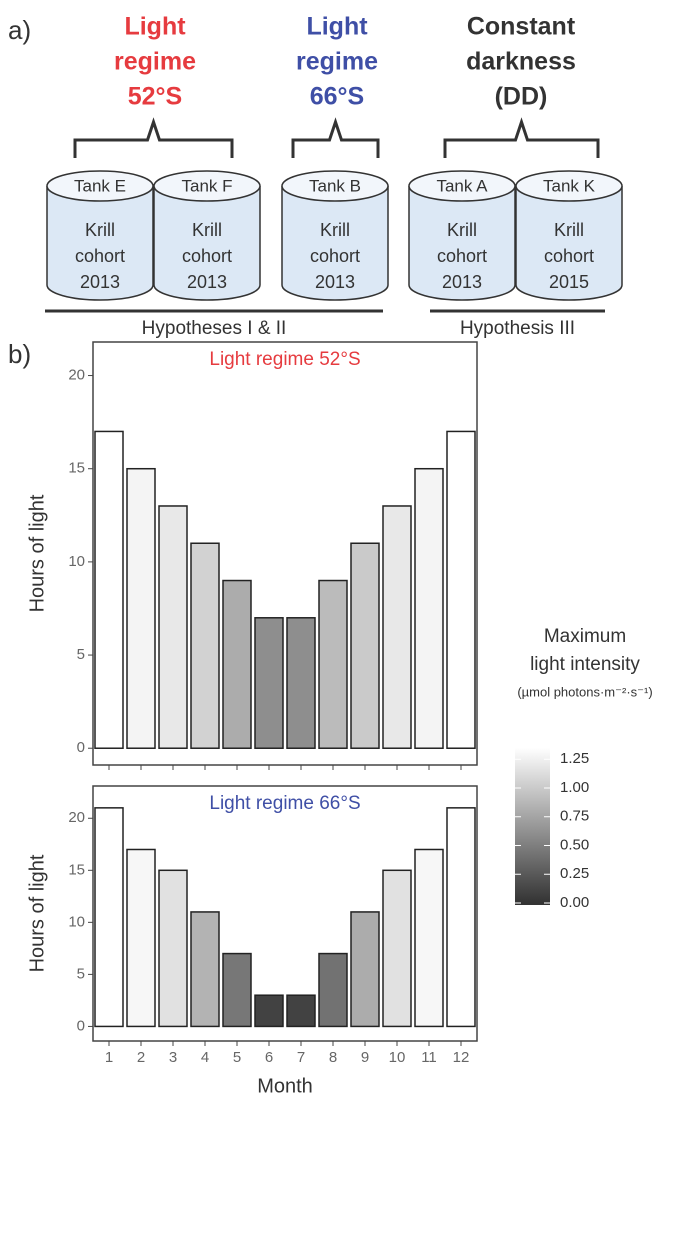 The height and width of the screenshot is (1241, 674). What do you see at coordinates (574, 902) in the screenshot?
I see `colorbar-tick-label: 0.00` at bounding box center [574, 902].